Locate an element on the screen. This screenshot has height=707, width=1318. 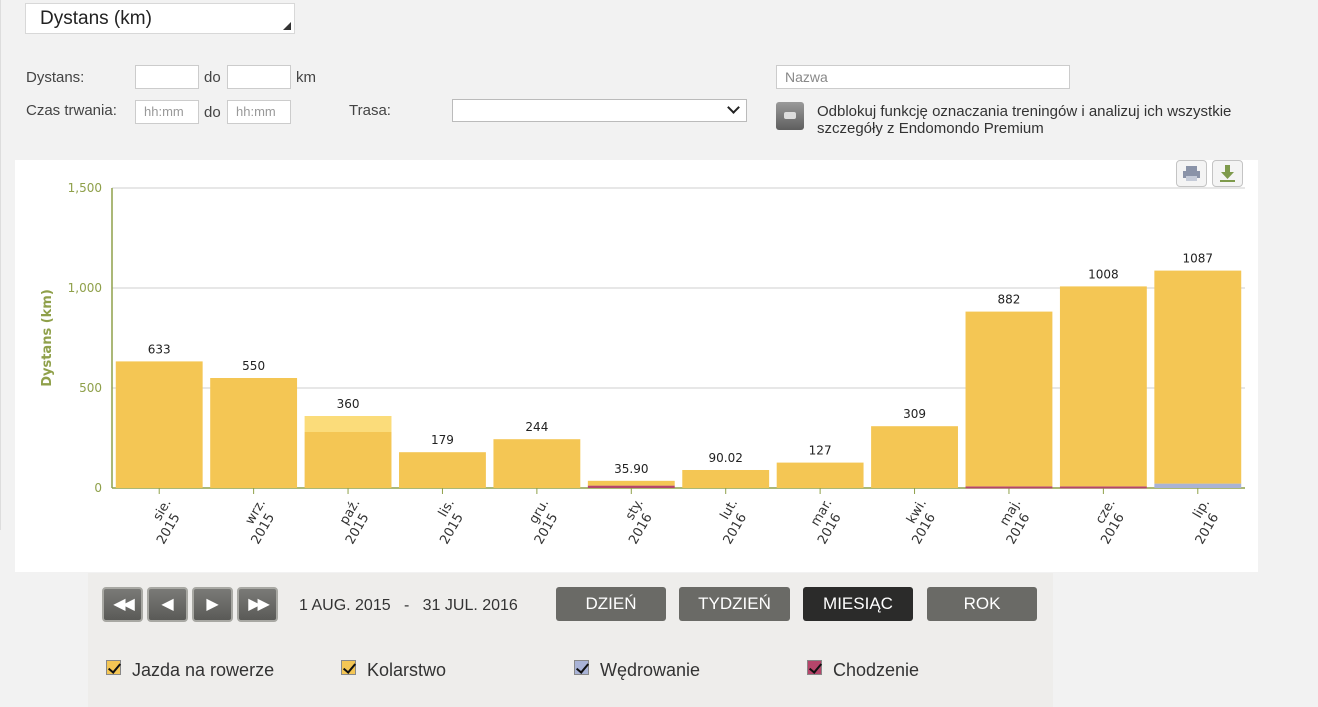
bar-value-label: 127 is located at coordinates (820, 451).